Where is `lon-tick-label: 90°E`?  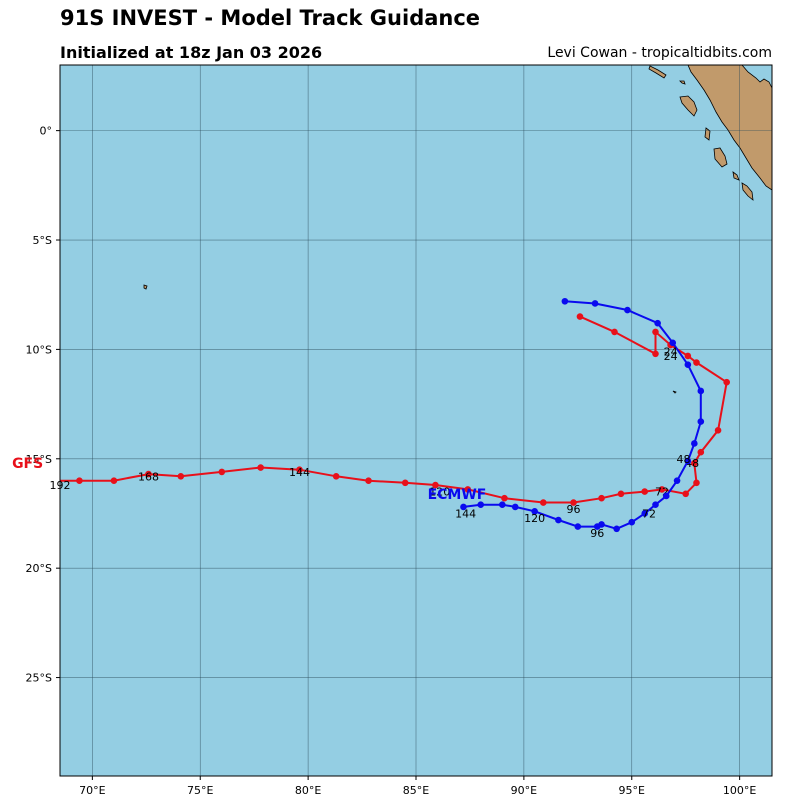 lon-tick-label: 90°E is located at coordinates (524, 790).